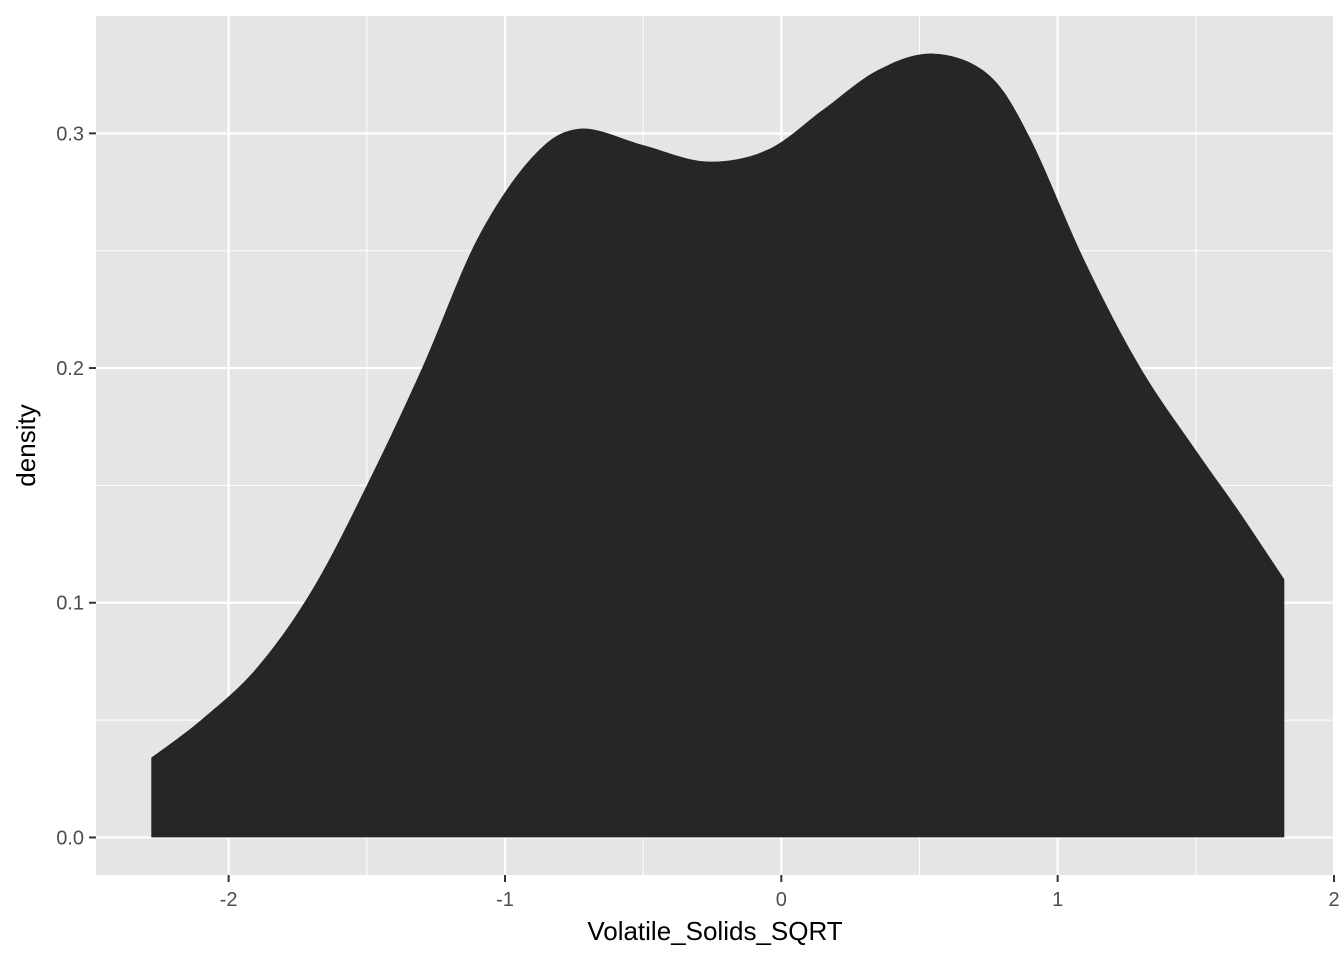  Describe the element at coordinates (505, 900) in the screenshot. I see `x-tick-label: -1` at that location.